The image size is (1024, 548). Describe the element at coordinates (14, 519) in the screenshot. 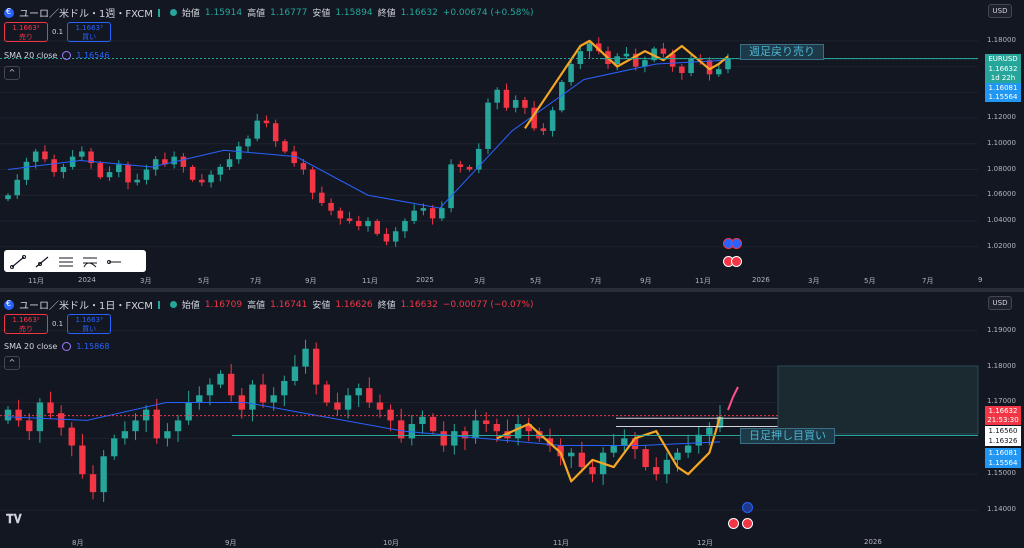

I see `tradingview-logo: 𝐓𝐕` at that location.